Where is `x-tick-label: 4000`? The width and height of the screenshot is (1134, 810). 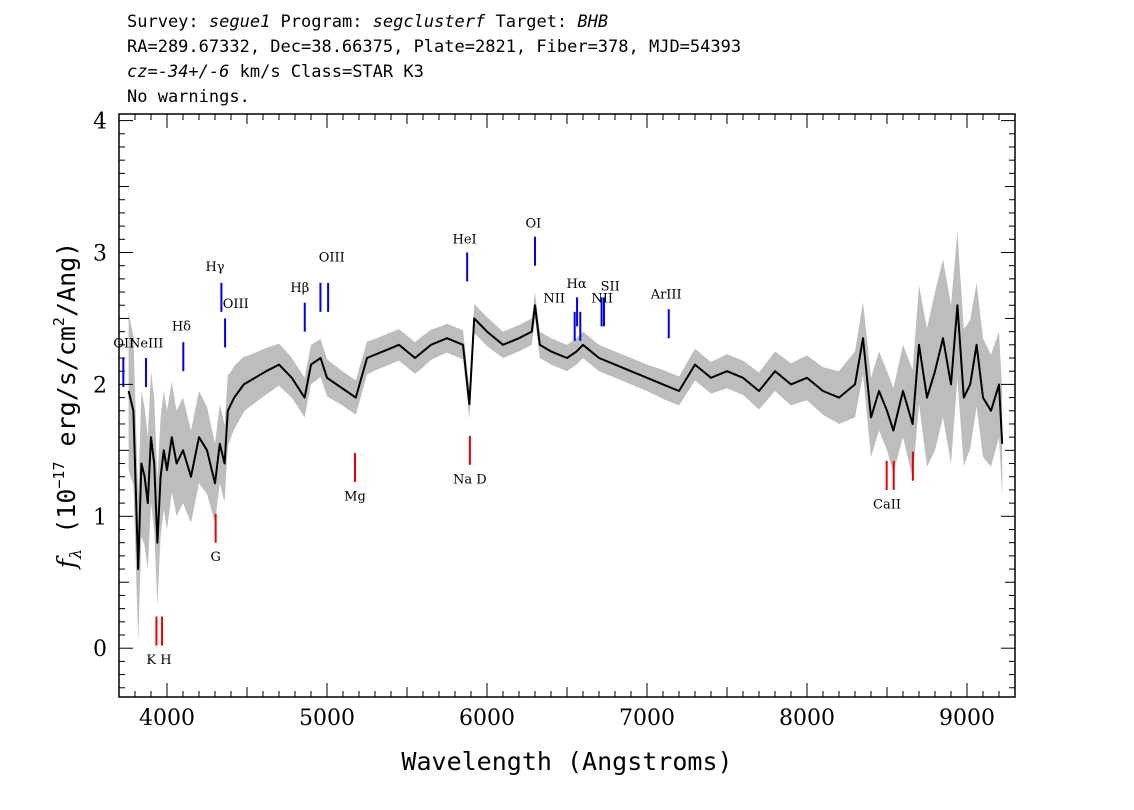
x-tick-label: 4000 is located at coordinates (167, 718).